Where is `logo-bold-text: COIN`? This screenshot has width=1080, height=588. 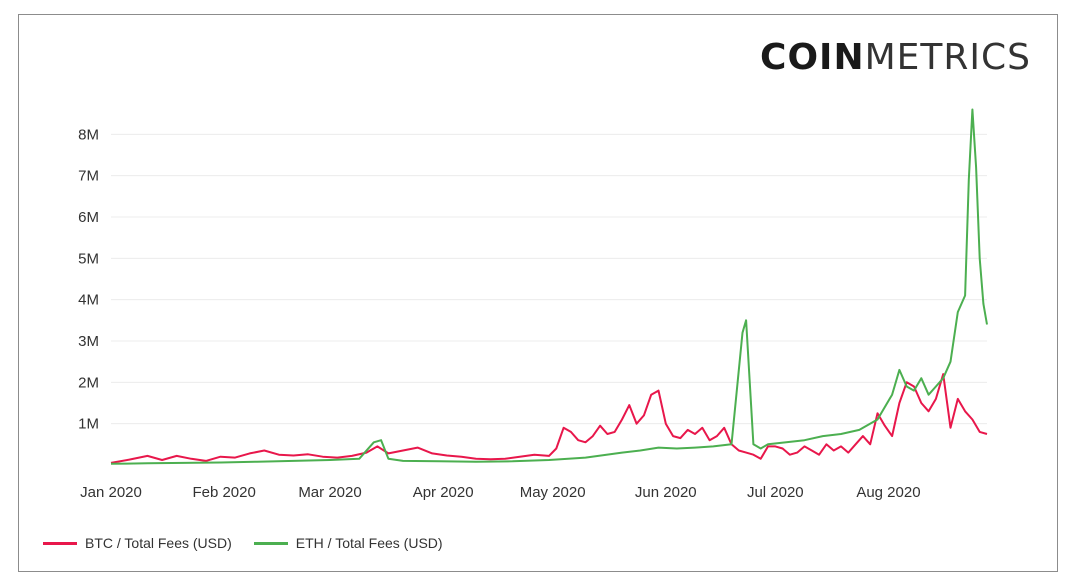 logo-bold-text: COIN is located at coordinates (812, 57).